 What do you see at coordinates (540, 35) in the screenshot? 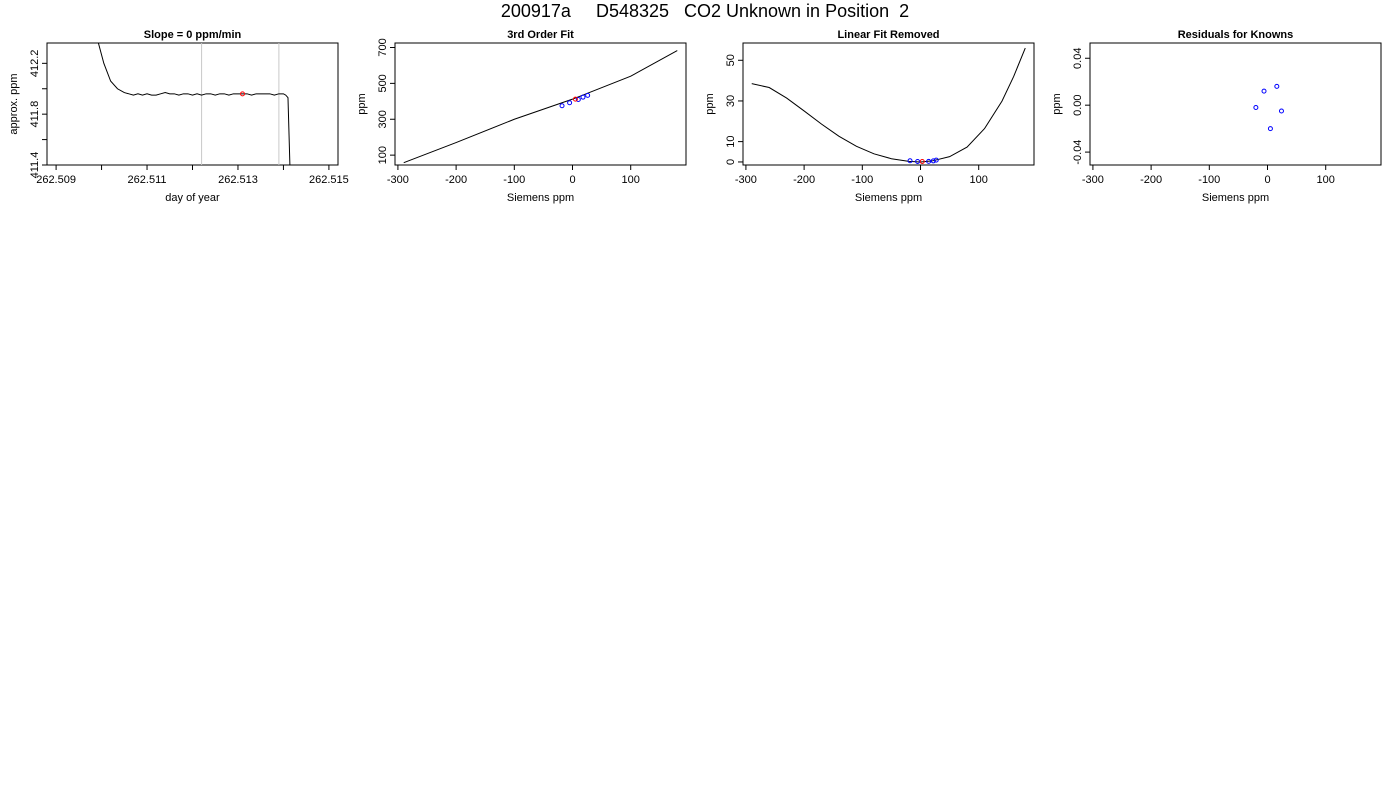
I see `chart-title: 3rd Order Fit` at bounding box center [540, 35].